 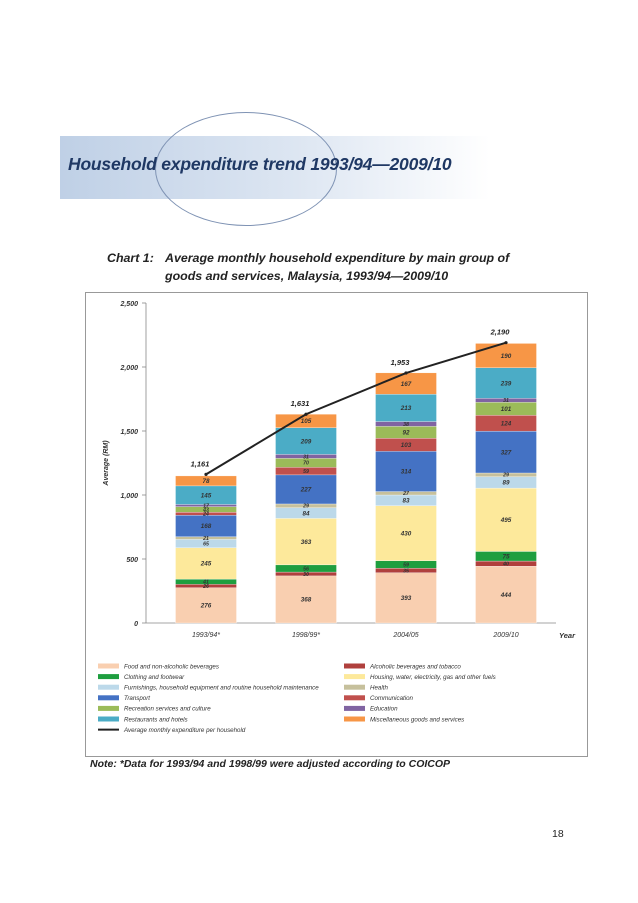 What do you see at coordinates (306, 513) in the screenshot?
I see `bar-value-label: 84` at bounding box center [306, 513].